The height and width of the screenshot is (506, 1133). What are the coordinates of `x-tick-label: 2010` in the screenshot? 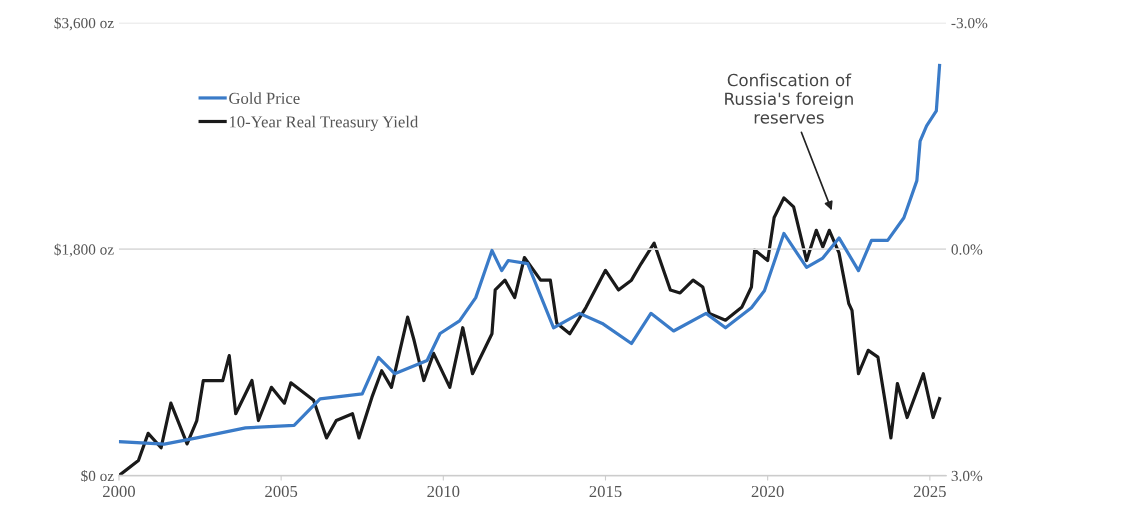 It's located at (443, 491).